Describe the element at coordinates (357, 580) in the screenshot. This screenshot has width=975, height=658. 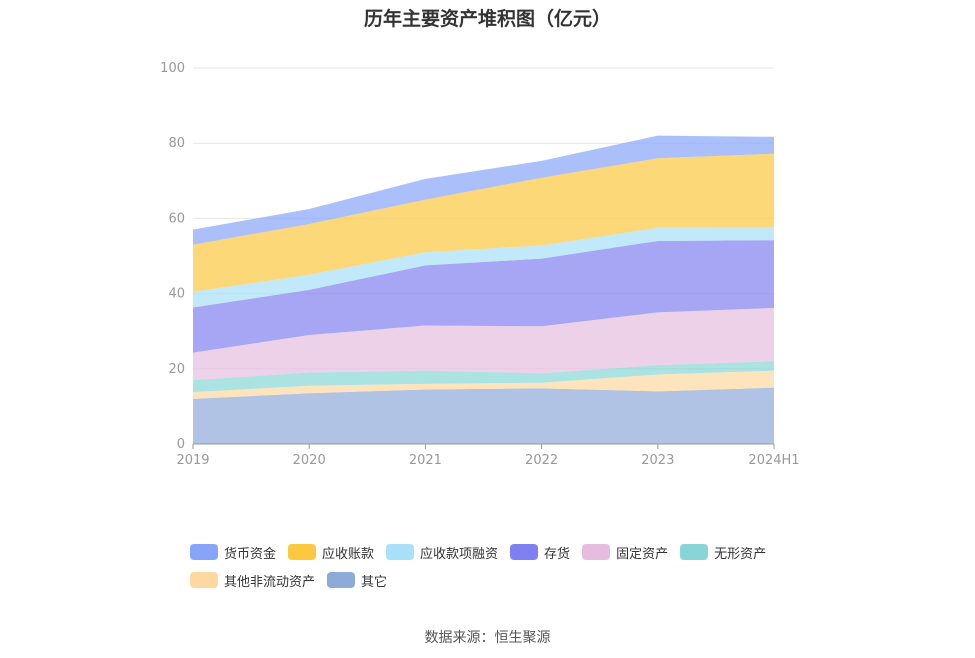
I see `legend-item: 其它` at that location.